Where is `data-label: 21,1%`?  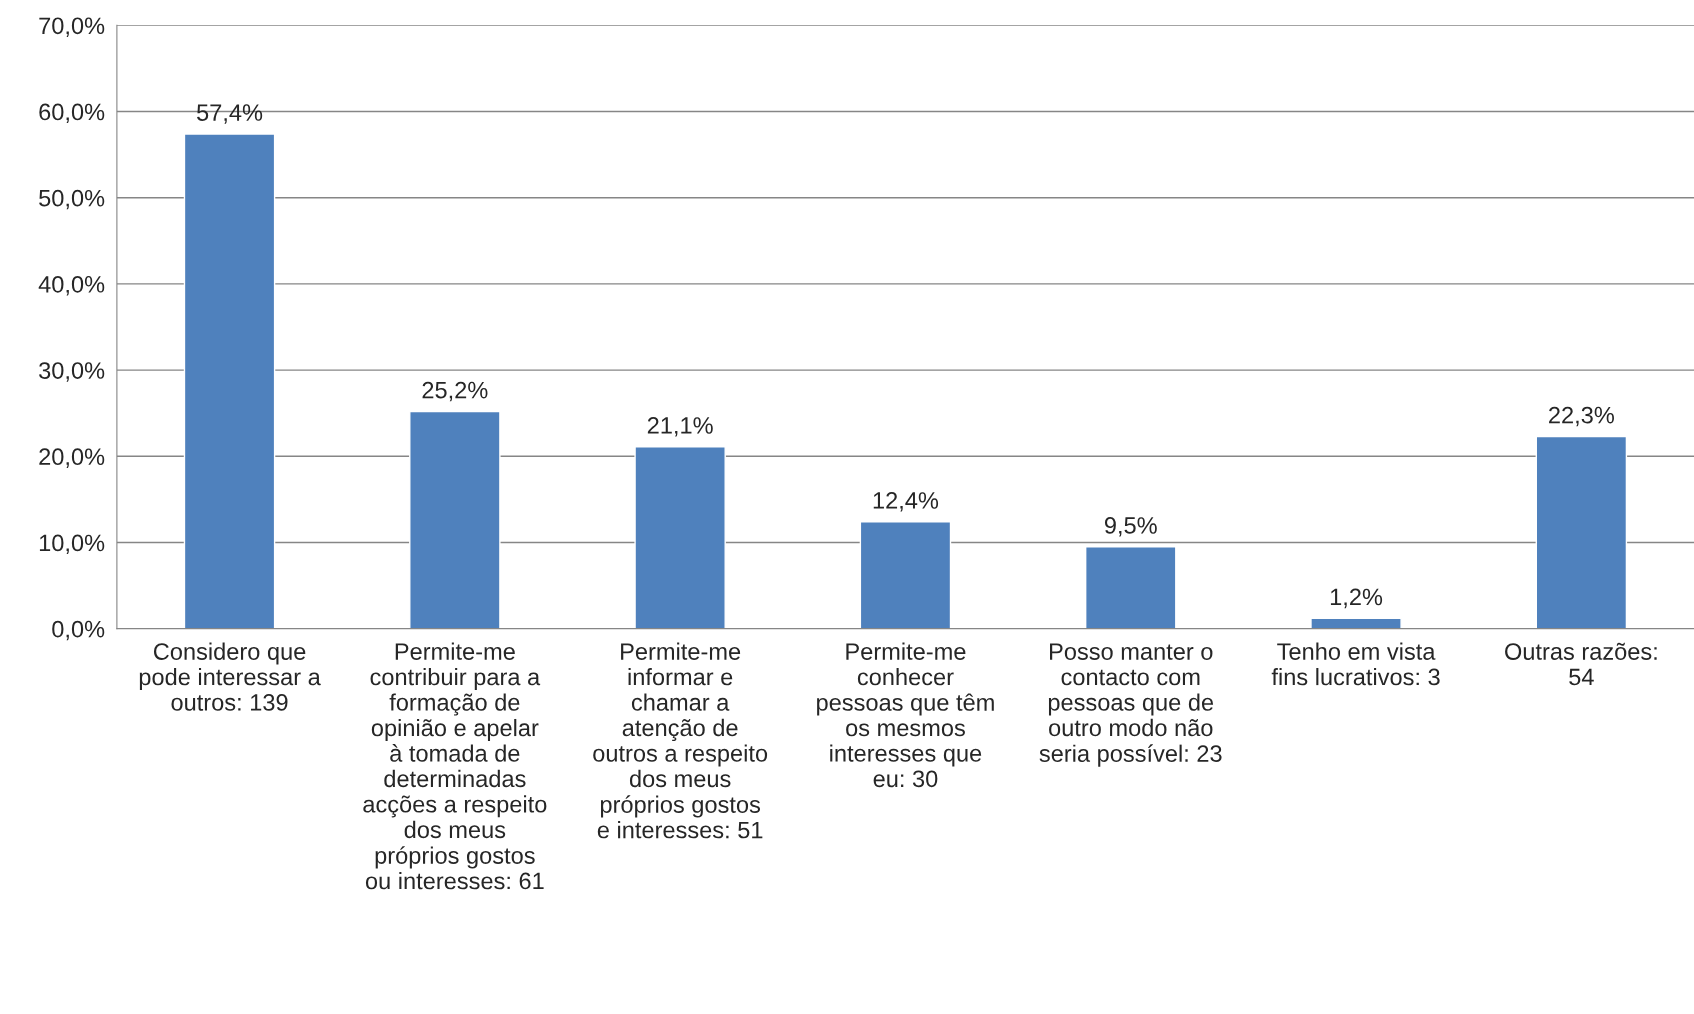
data-label: 21,1% is located at coordinates (680, 427).